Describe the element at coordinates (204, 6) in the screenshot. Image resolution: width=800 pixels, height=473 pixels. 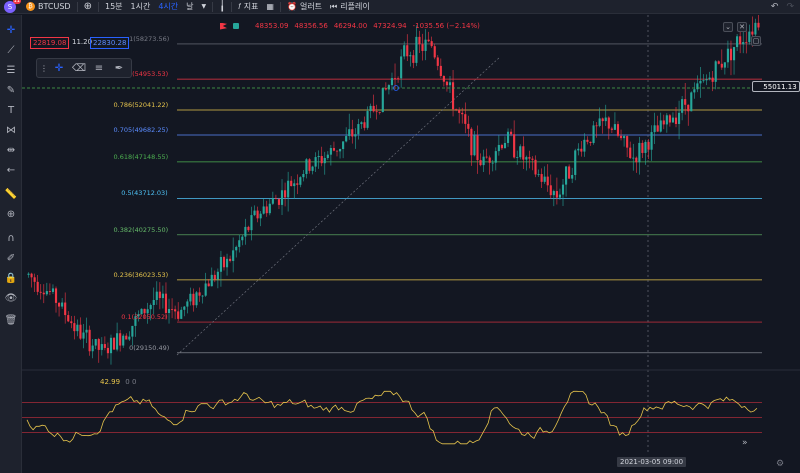
I see `interval-dropdown-chevron-icon: ▼` at that location.